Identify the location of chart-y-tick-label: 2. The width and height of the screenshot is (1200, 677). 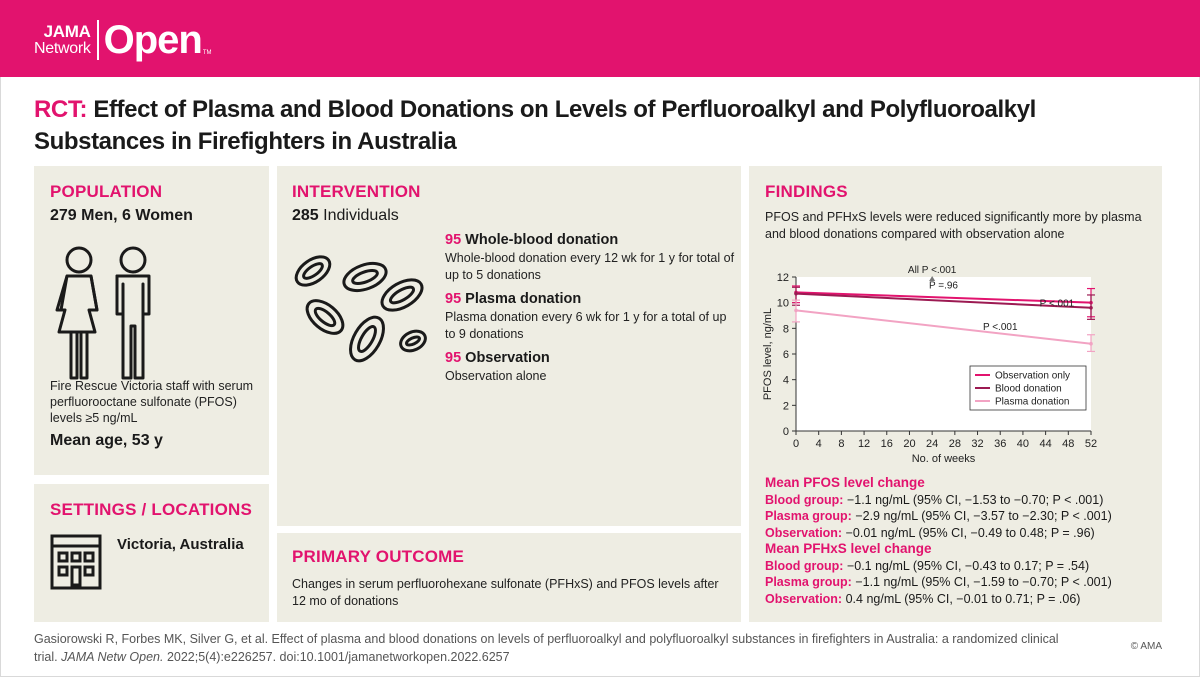
(786, 406).